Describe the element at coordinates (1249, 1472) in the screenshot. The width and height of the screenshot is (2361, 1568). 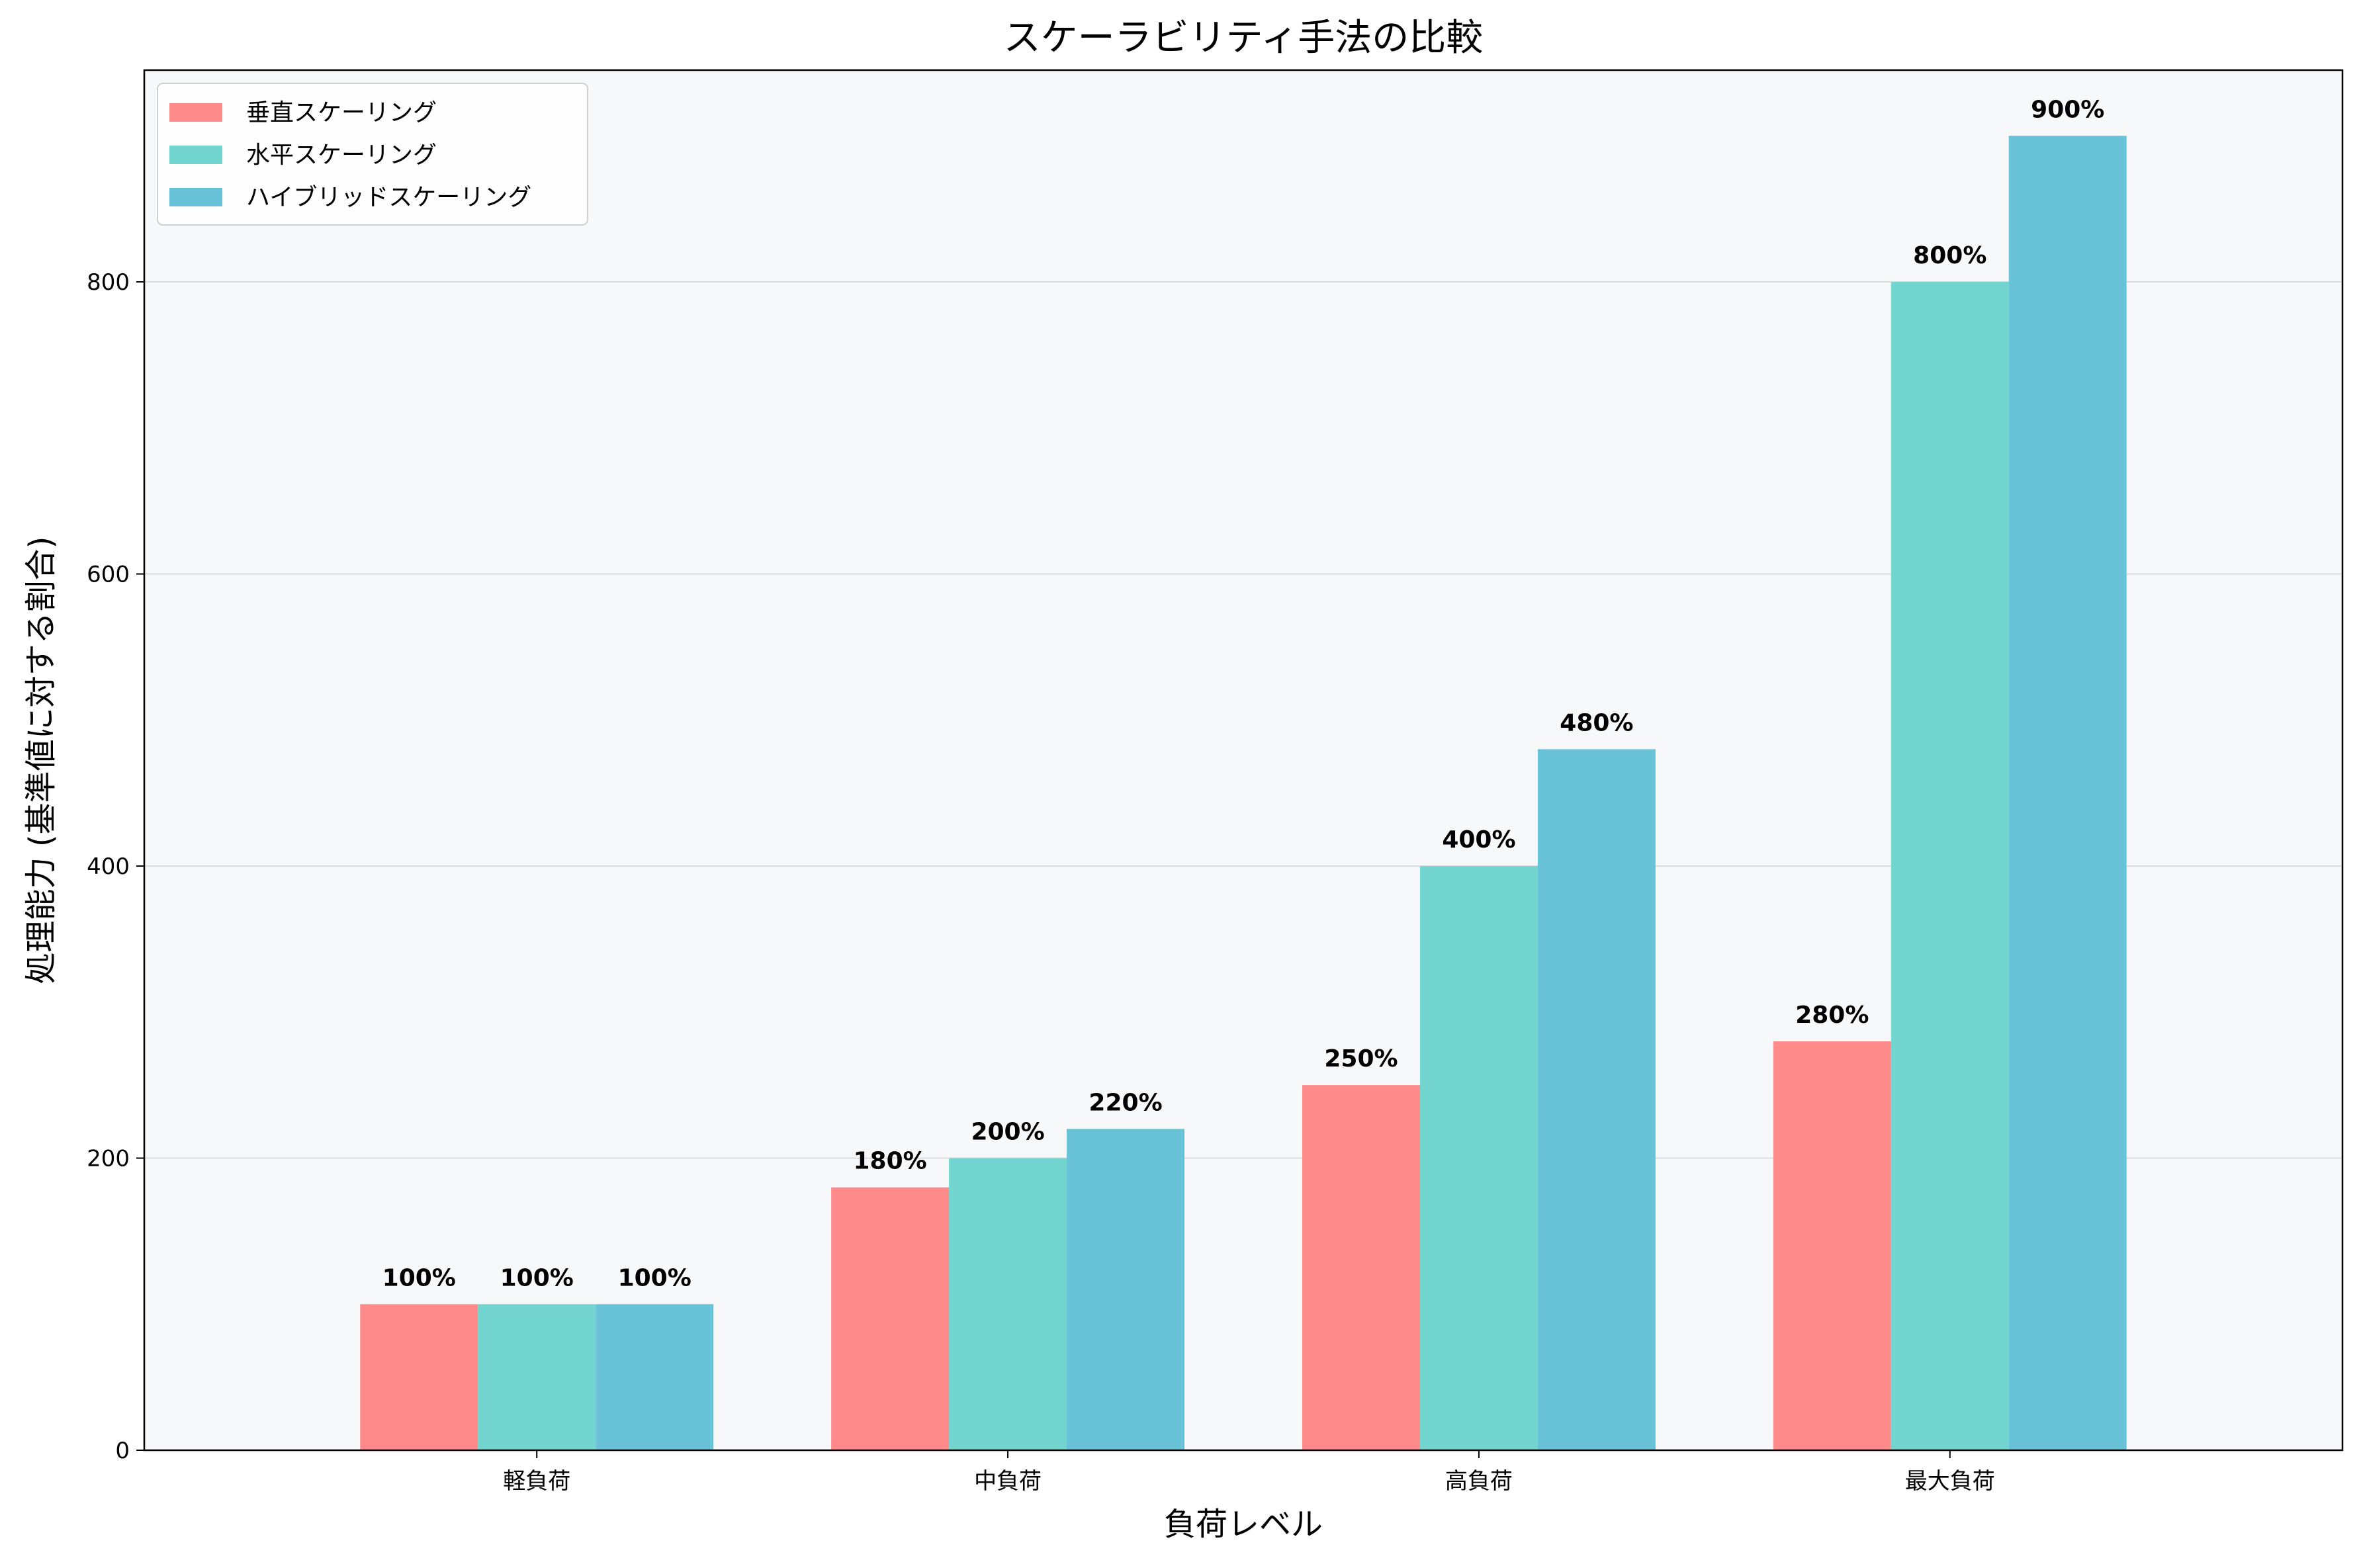
I see `x-axis-ticks: 軽負荷 中負荷 高負荷 最大負荷` at that location.